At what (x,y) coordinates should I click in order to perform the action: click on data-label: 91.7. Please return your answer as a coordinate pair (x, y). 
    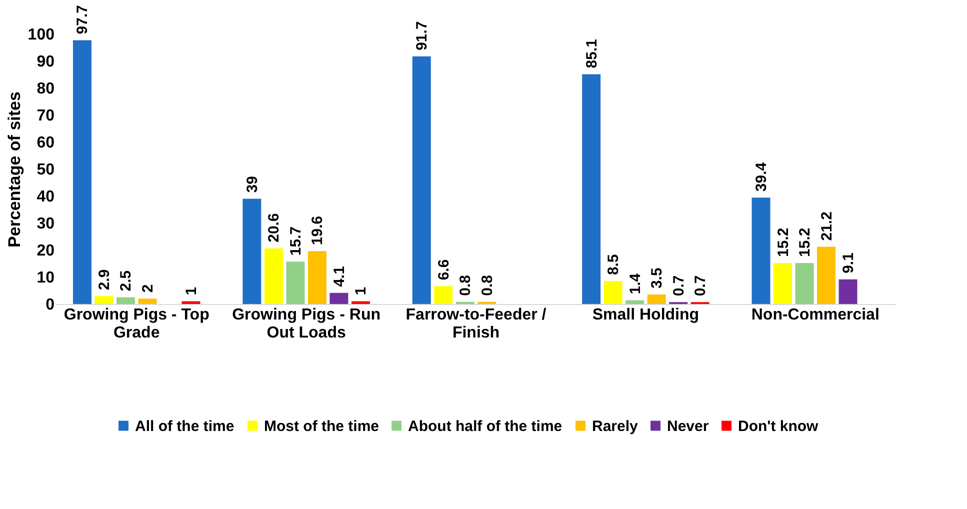
    Looking at the image, I should click on (422, 35).